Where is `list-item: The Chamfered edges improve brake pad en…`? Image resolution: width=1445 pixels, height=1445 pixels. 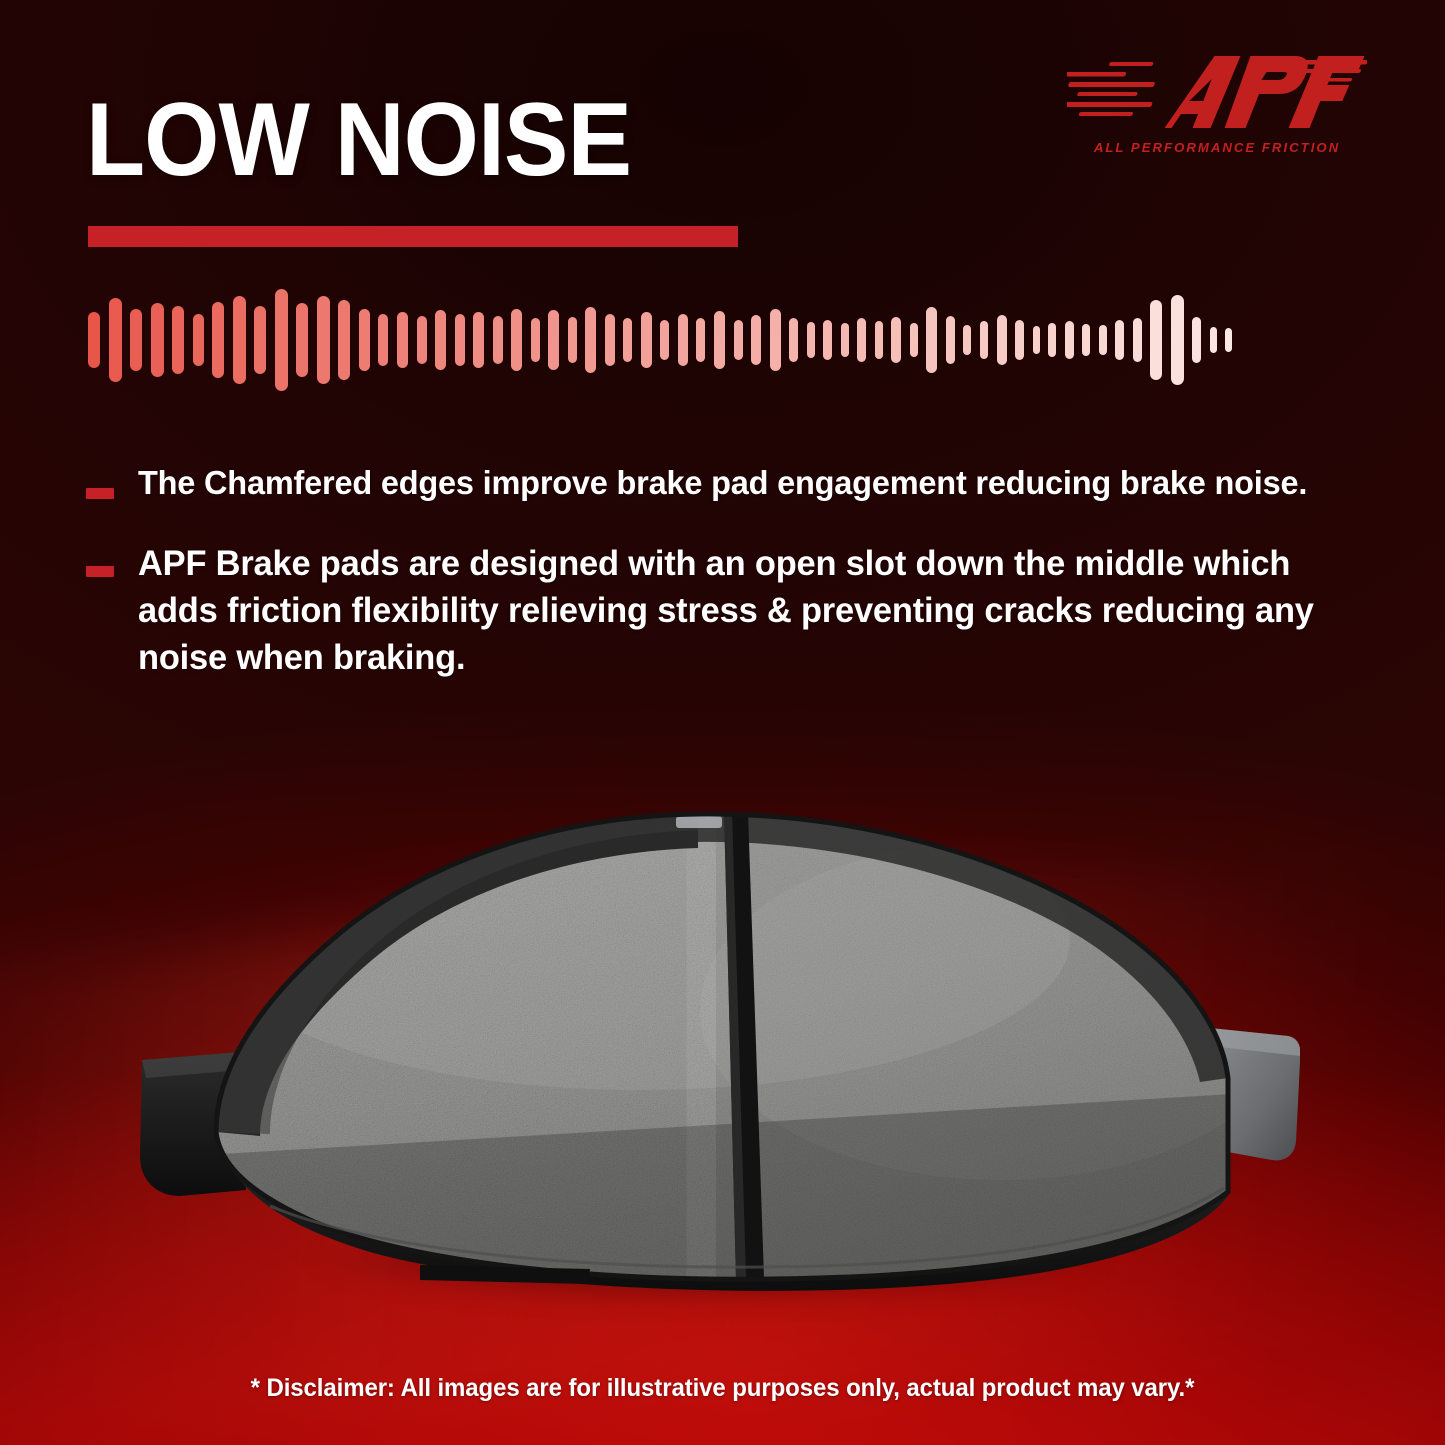
list-item: The Chamfered edges improve brake pad en… is located at coordinates (731, 484).